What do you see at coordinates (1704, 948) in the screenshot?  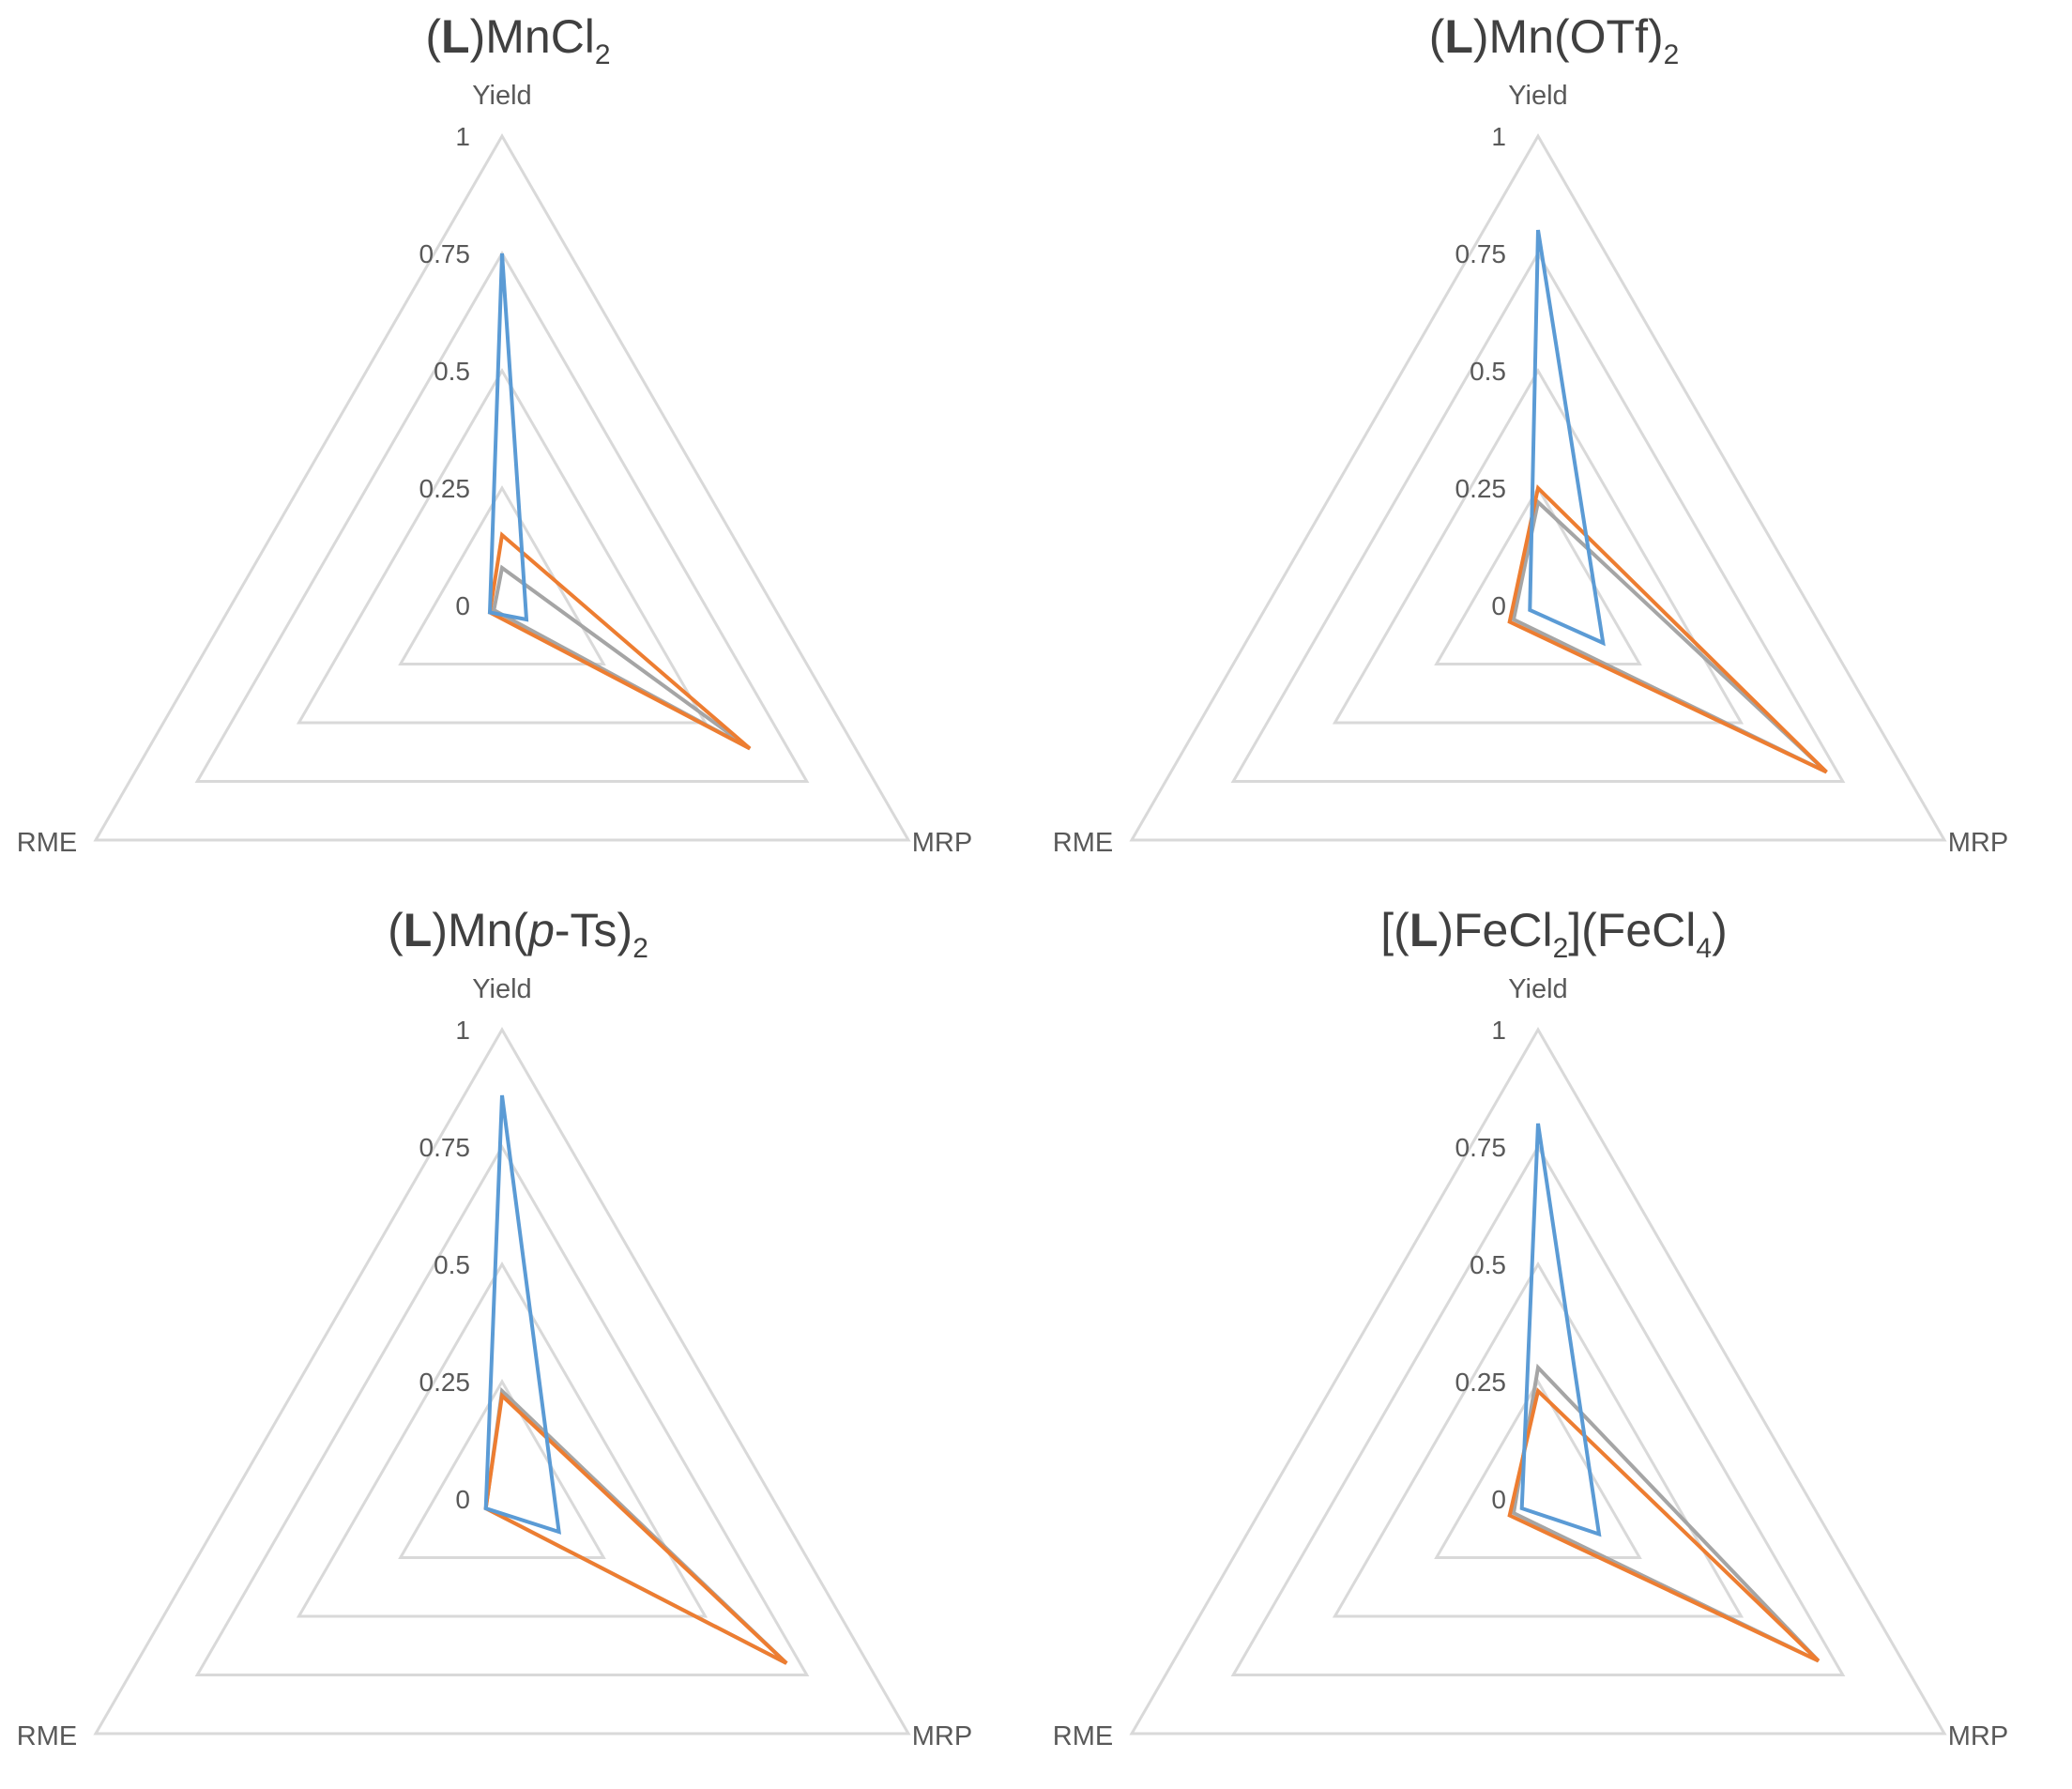 I see `chart-title-part: 4` at bounding box center [1704, 948].